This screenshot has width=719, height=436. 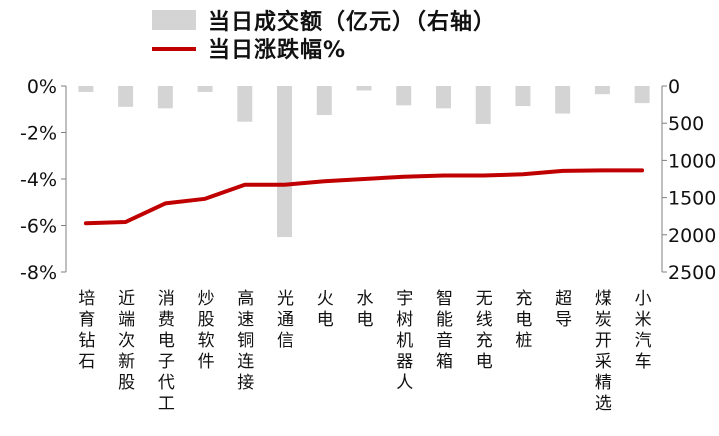 What do you see at coordinates (692, 273) in the screenshot?
I see `right-tick-label: 2500` at bounding box center [692, 273].